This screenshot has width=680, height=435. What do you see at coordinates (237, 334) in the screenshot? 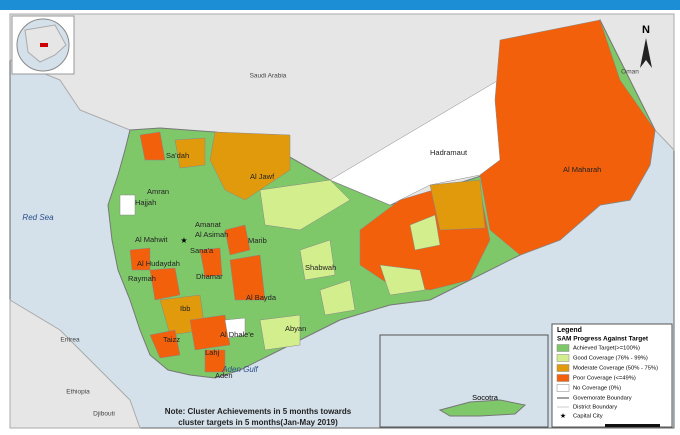
I see `place-label: Al Dhale'e` at bounding box center [237, 334].